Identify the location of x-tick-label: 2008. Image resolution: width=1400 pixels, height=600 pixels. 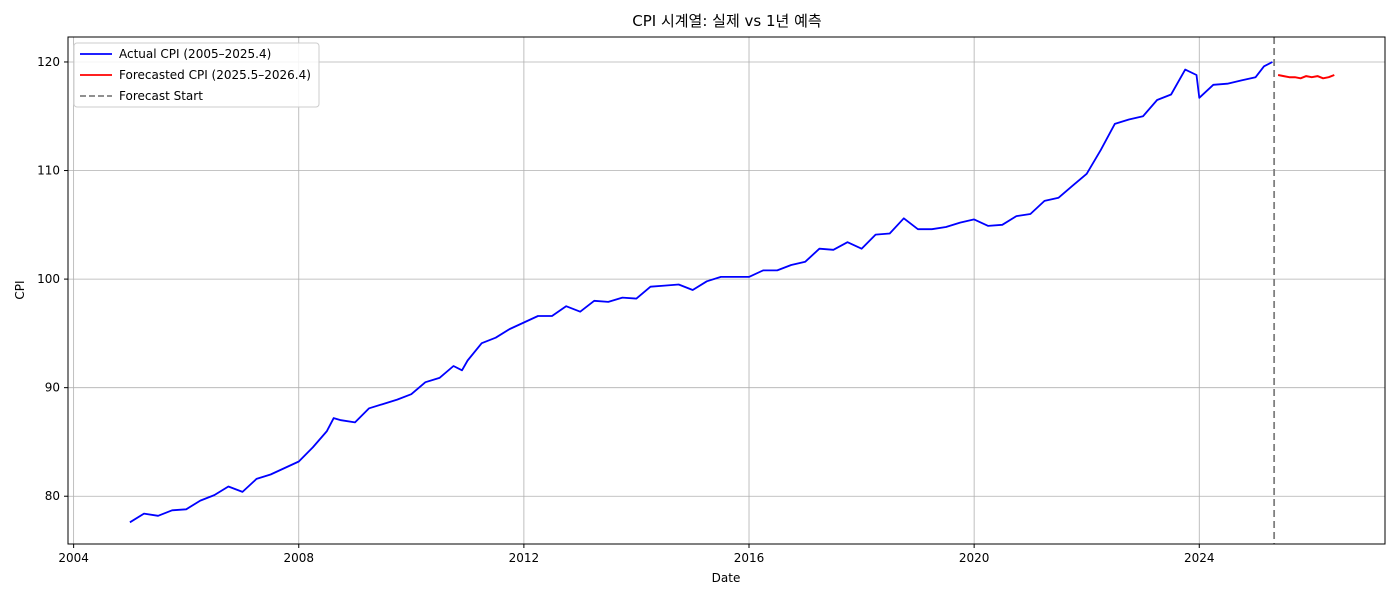
(298, 558).